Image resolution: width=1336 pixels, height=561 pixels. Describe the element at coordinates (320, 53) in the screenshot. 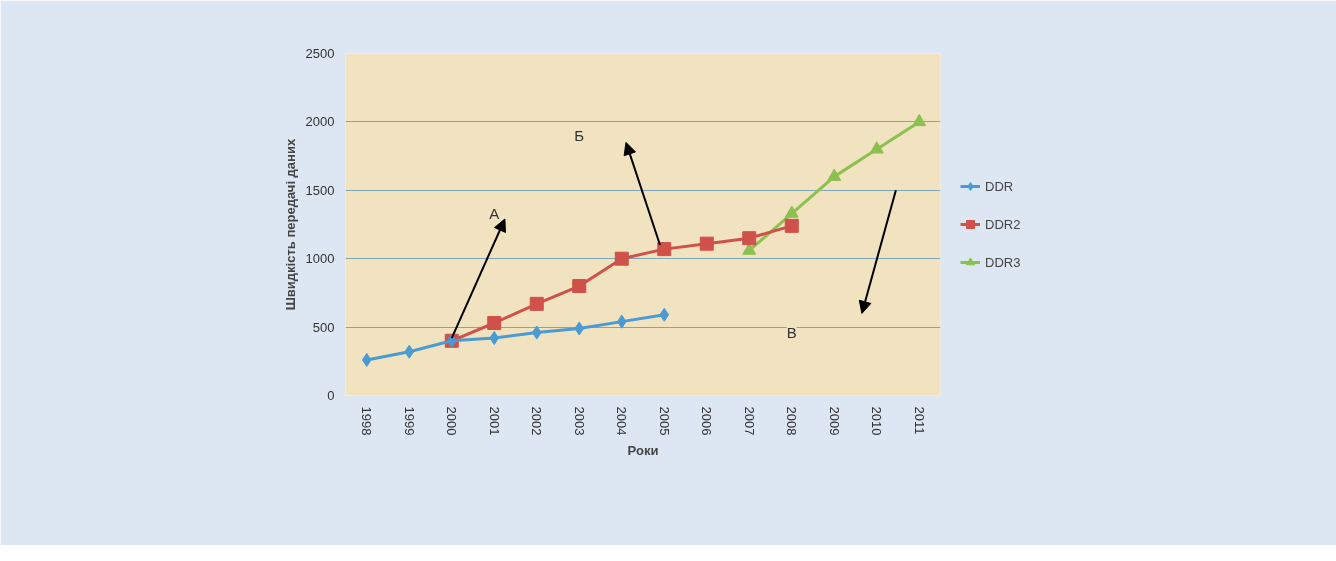

I see `y-tick-label: 2500` at that location.